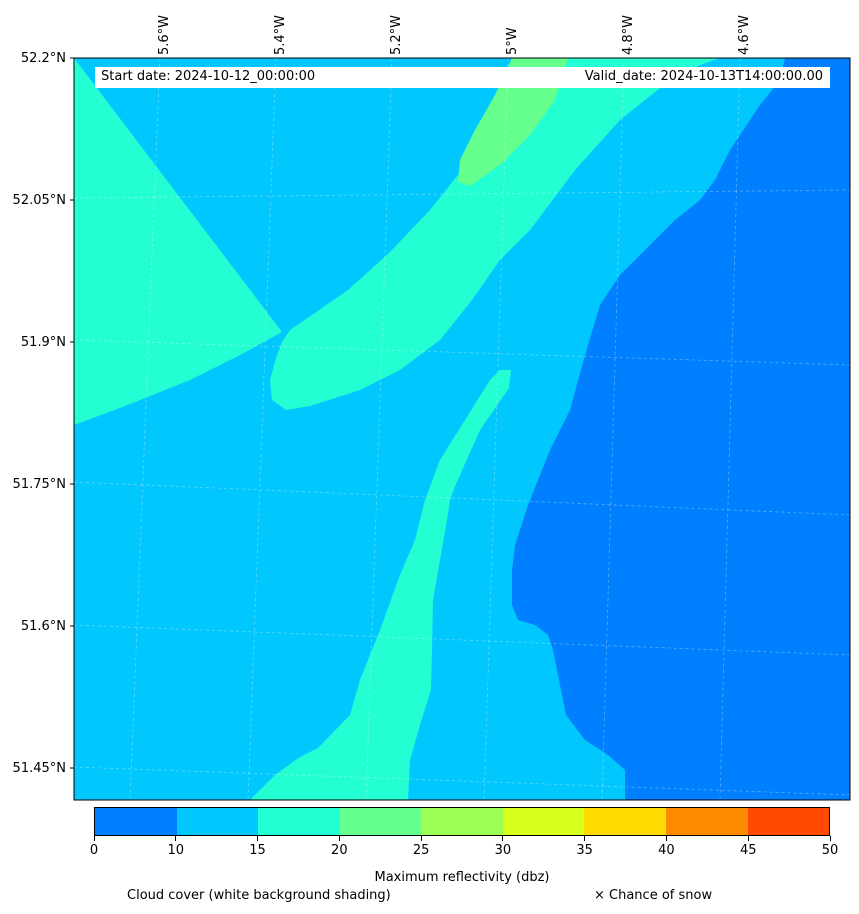  I want to click on lon-label: 5.6°W, so click(164, 34).